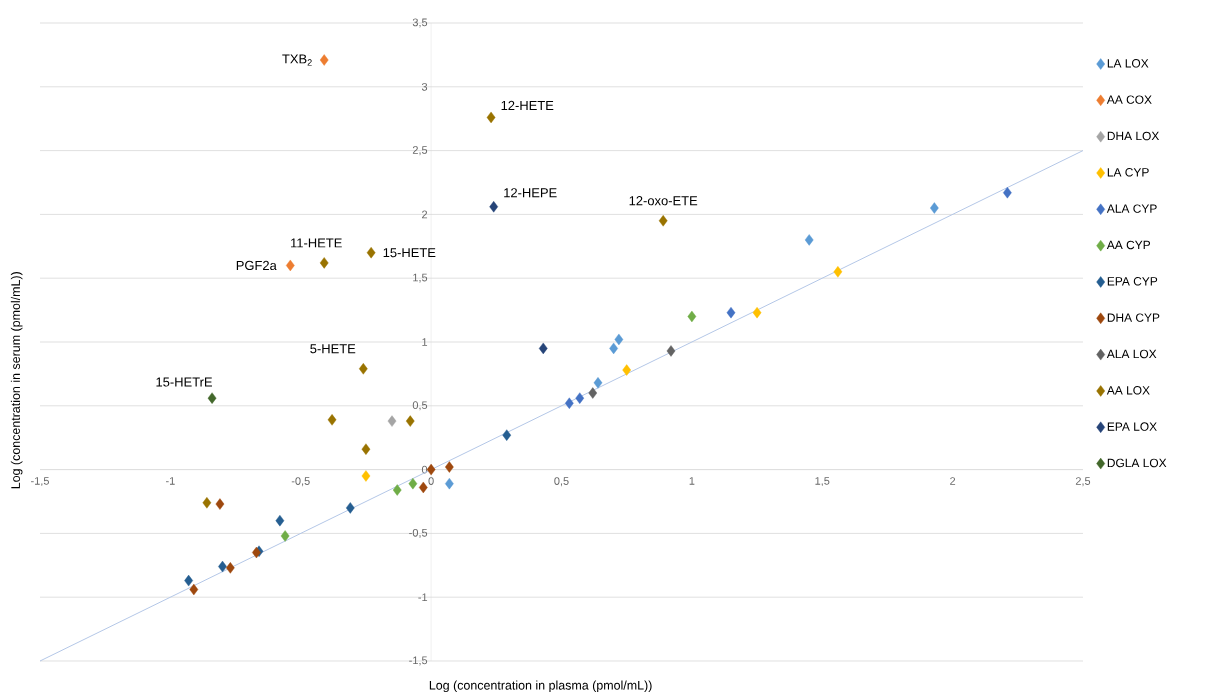 Image resolution: width=1228 pixels, height=698 pixels. What do you see at coordinates (1128, 63) in the screenshot?
I see `legend-label: LA LOX` at bounding box center [1128, 63].